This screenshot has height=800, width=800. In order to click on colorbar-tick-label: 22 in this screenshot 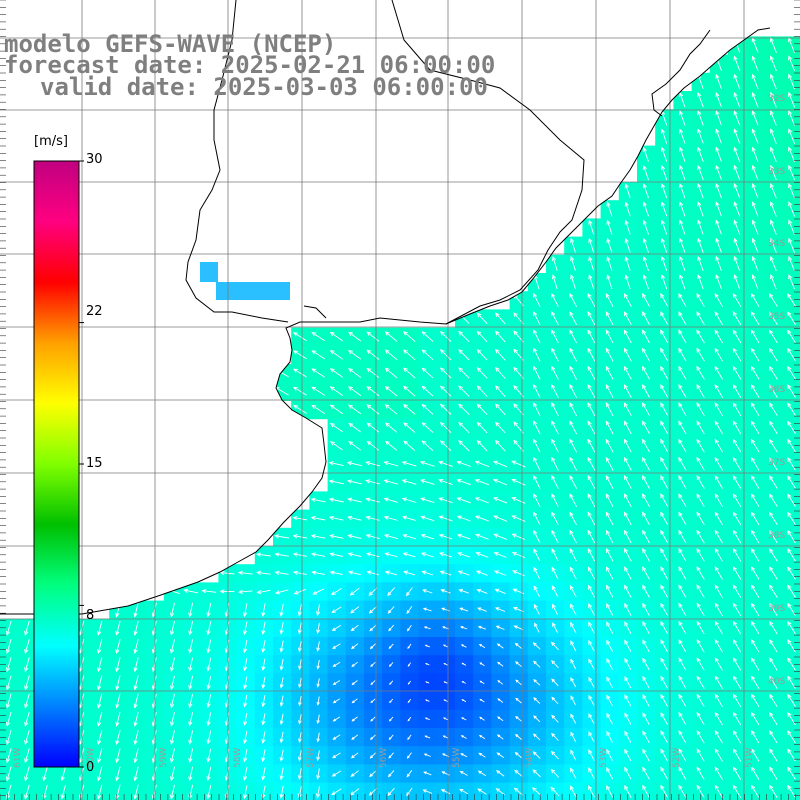, I will do `click(94, 311)`.